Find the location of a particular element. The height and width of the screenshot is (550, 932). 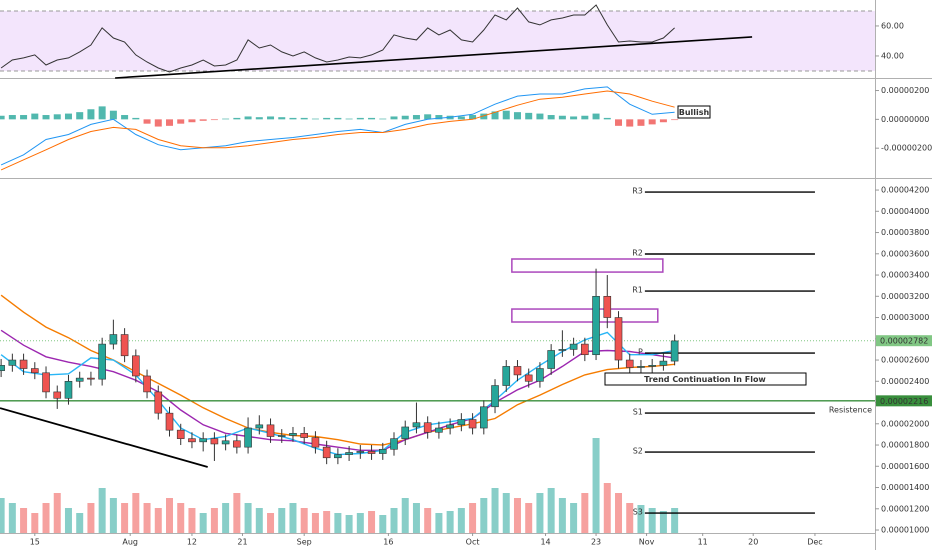

y-tick-label: 0.00003600 is located at coordinates (905, 253).